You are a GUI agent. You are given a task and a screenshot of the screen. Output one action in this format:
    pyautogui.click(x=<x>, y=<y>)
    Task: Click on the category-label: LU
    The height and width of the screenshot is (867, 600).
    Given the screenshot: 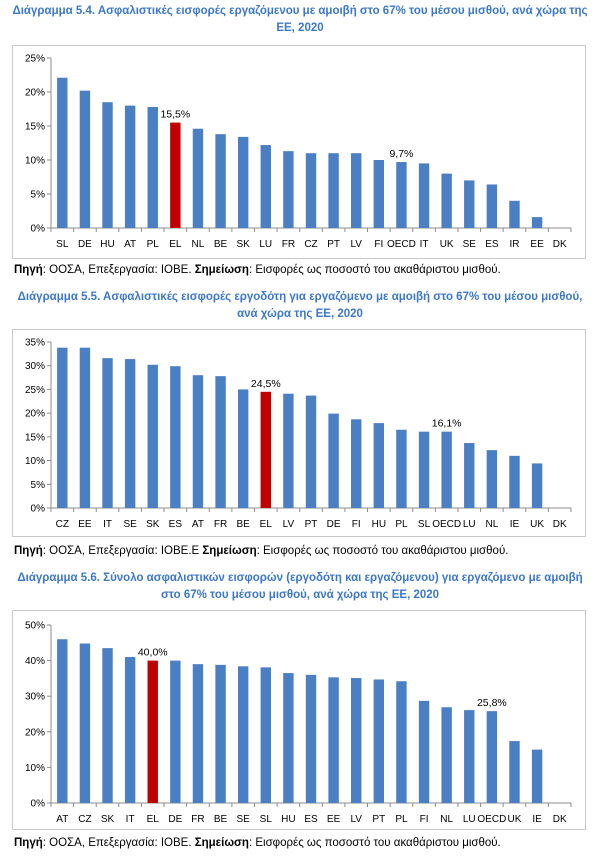 What is the action you would take?
    pyautogui.click(x=265, y=244)
    